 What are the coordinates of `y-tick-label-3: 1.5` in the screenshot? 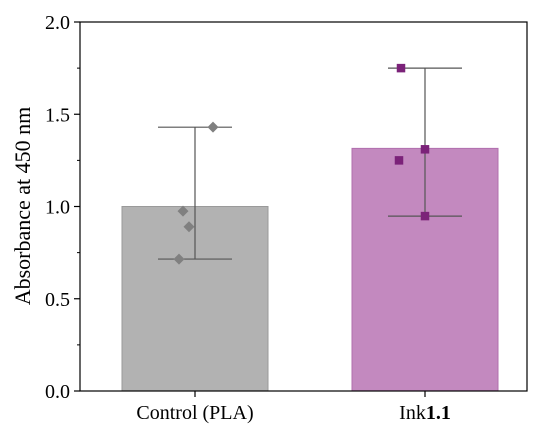 It's located at (57, 115).